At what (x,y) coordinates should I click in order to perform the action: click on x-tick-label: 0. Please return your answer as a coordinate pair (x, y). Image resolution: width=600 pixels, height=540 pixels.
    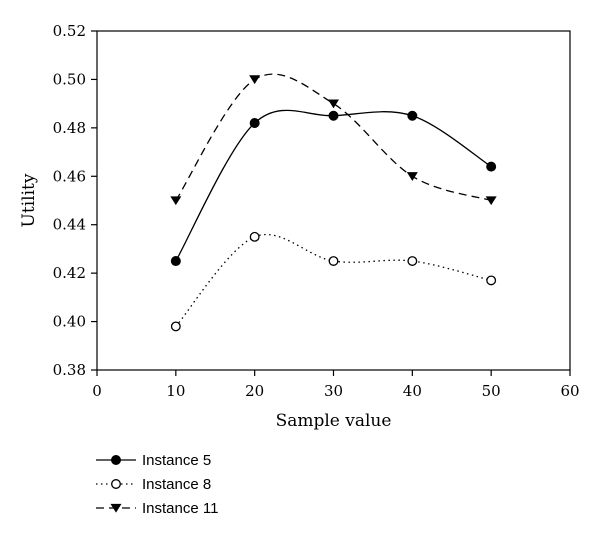
    Looking at the image, I should click on (97, 391).